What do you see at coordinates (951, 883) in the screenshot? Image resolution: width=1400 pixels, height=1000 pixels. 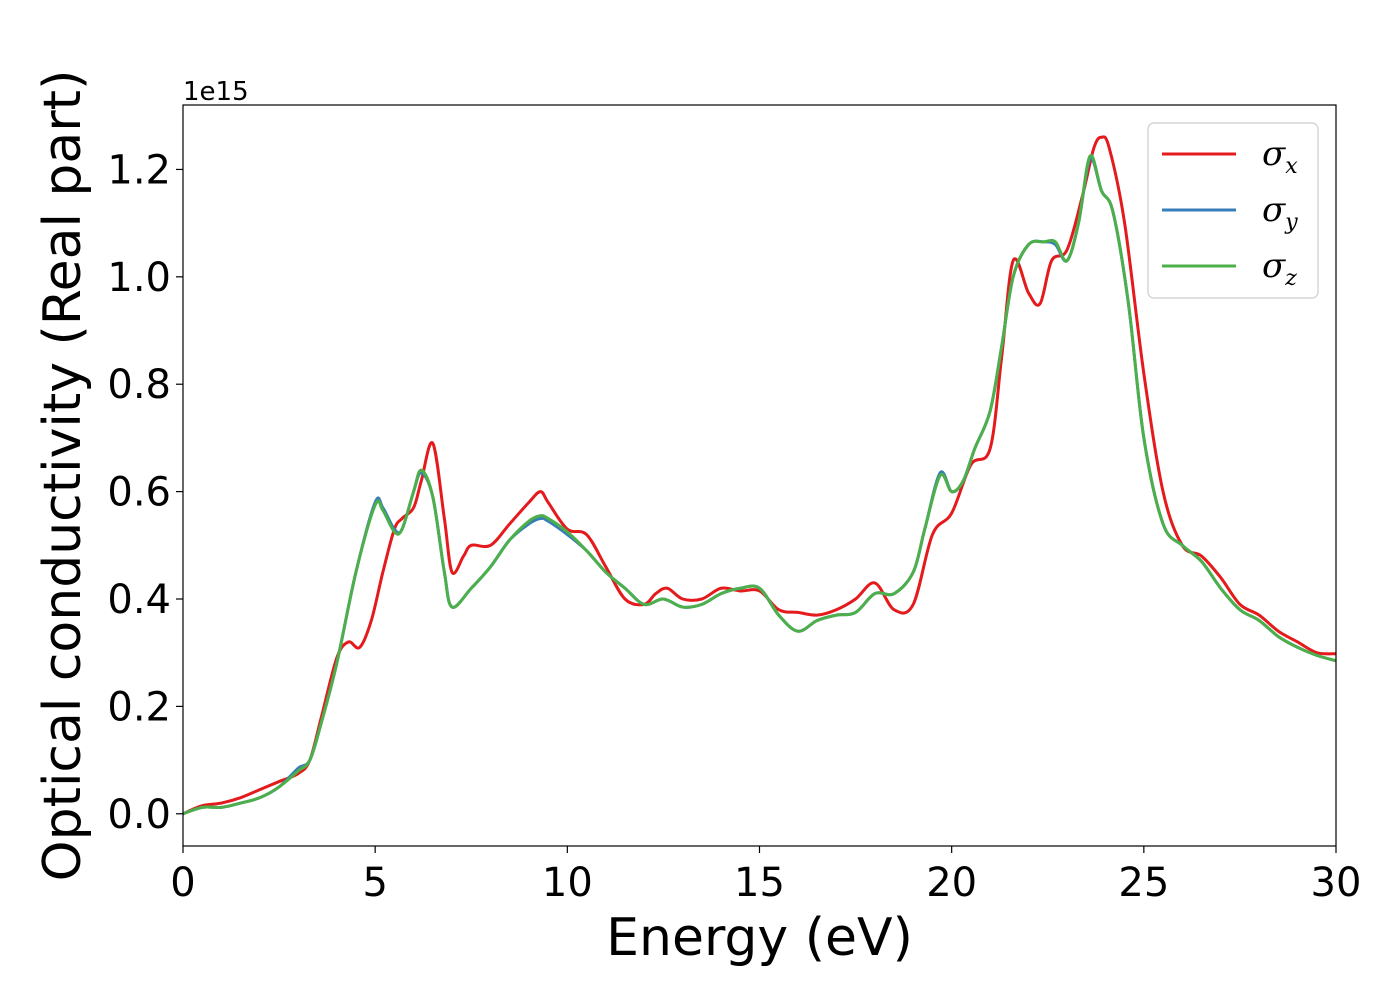 I see `x-tick-label: 20` at bounding box center [951, 883].